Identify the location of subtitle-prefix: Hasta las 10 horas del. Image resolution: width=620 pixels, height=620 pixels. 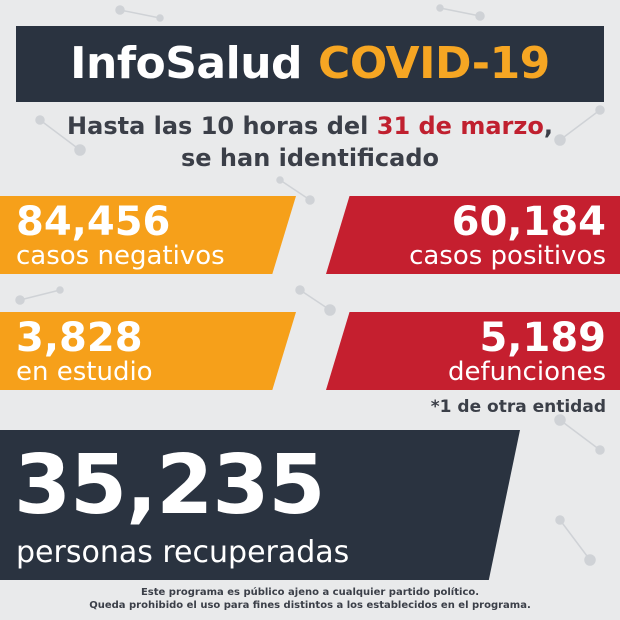
(218, 126).